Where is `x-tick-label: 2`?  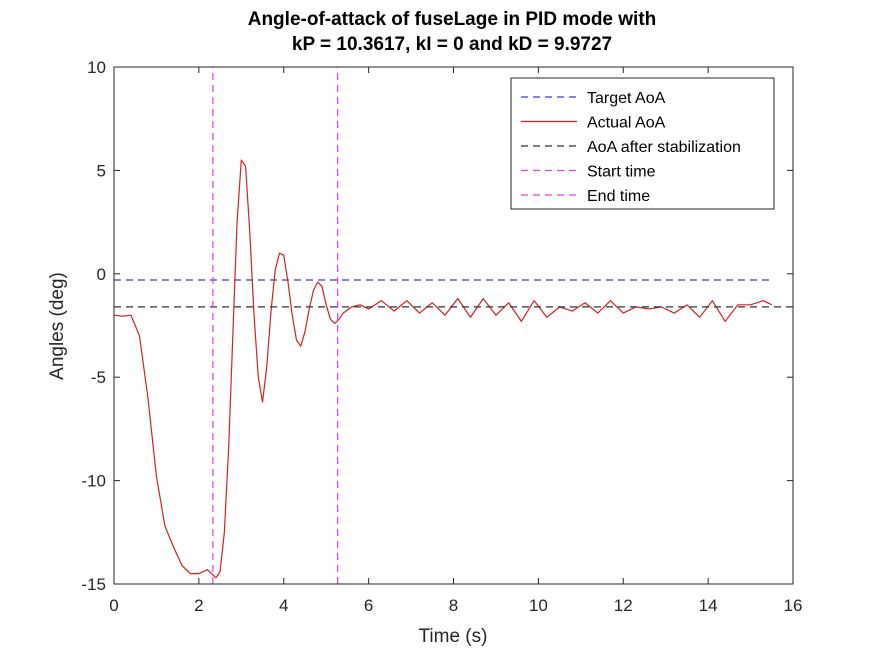
x-tick-label: 2 is located at coordinates (198, 605).